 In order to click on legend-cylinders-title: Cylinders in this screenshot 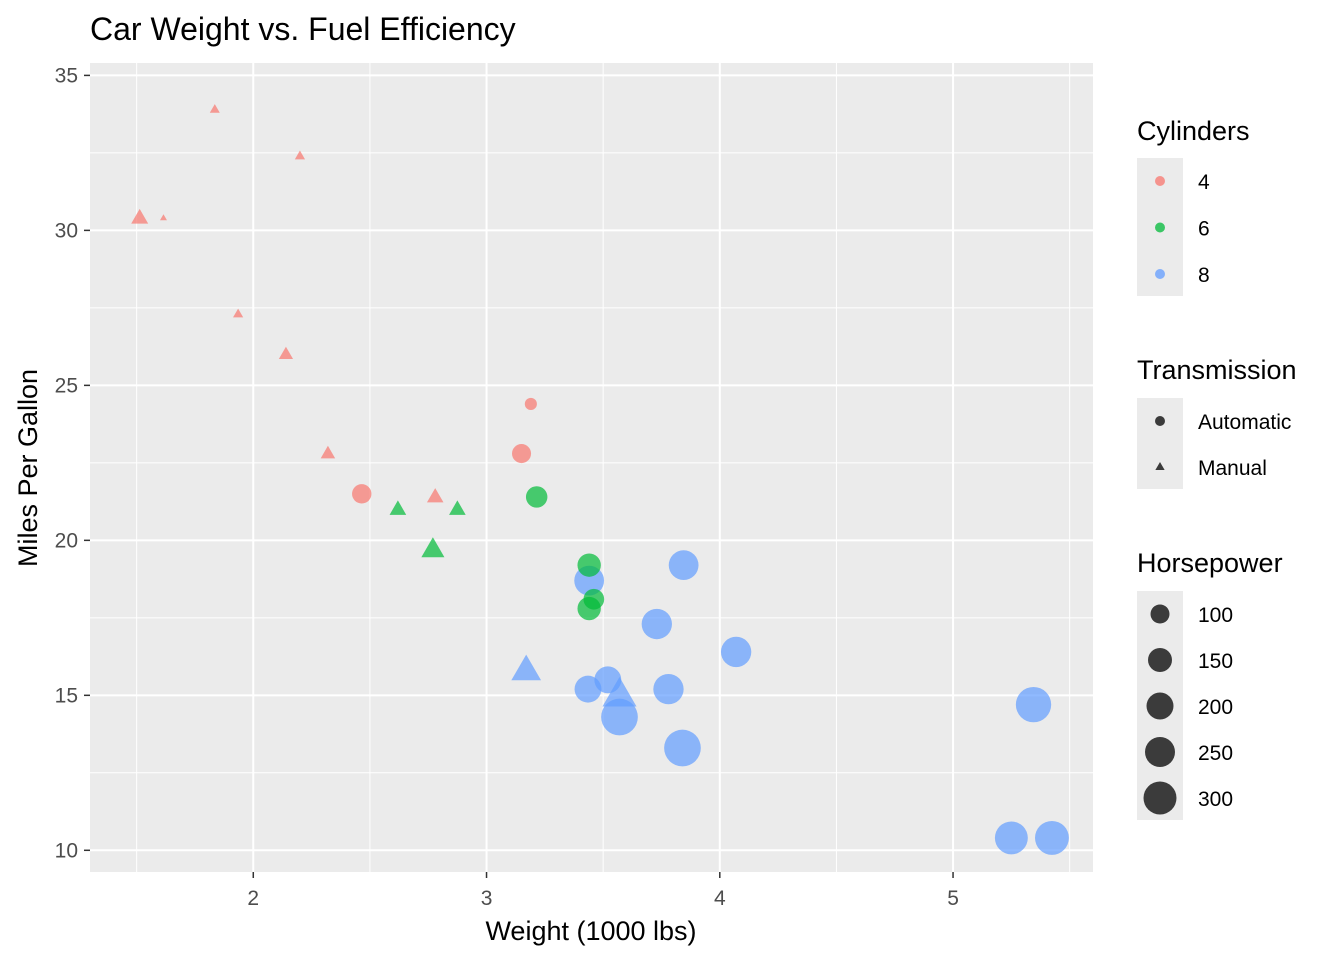, I will do `click(1193, 131)`.